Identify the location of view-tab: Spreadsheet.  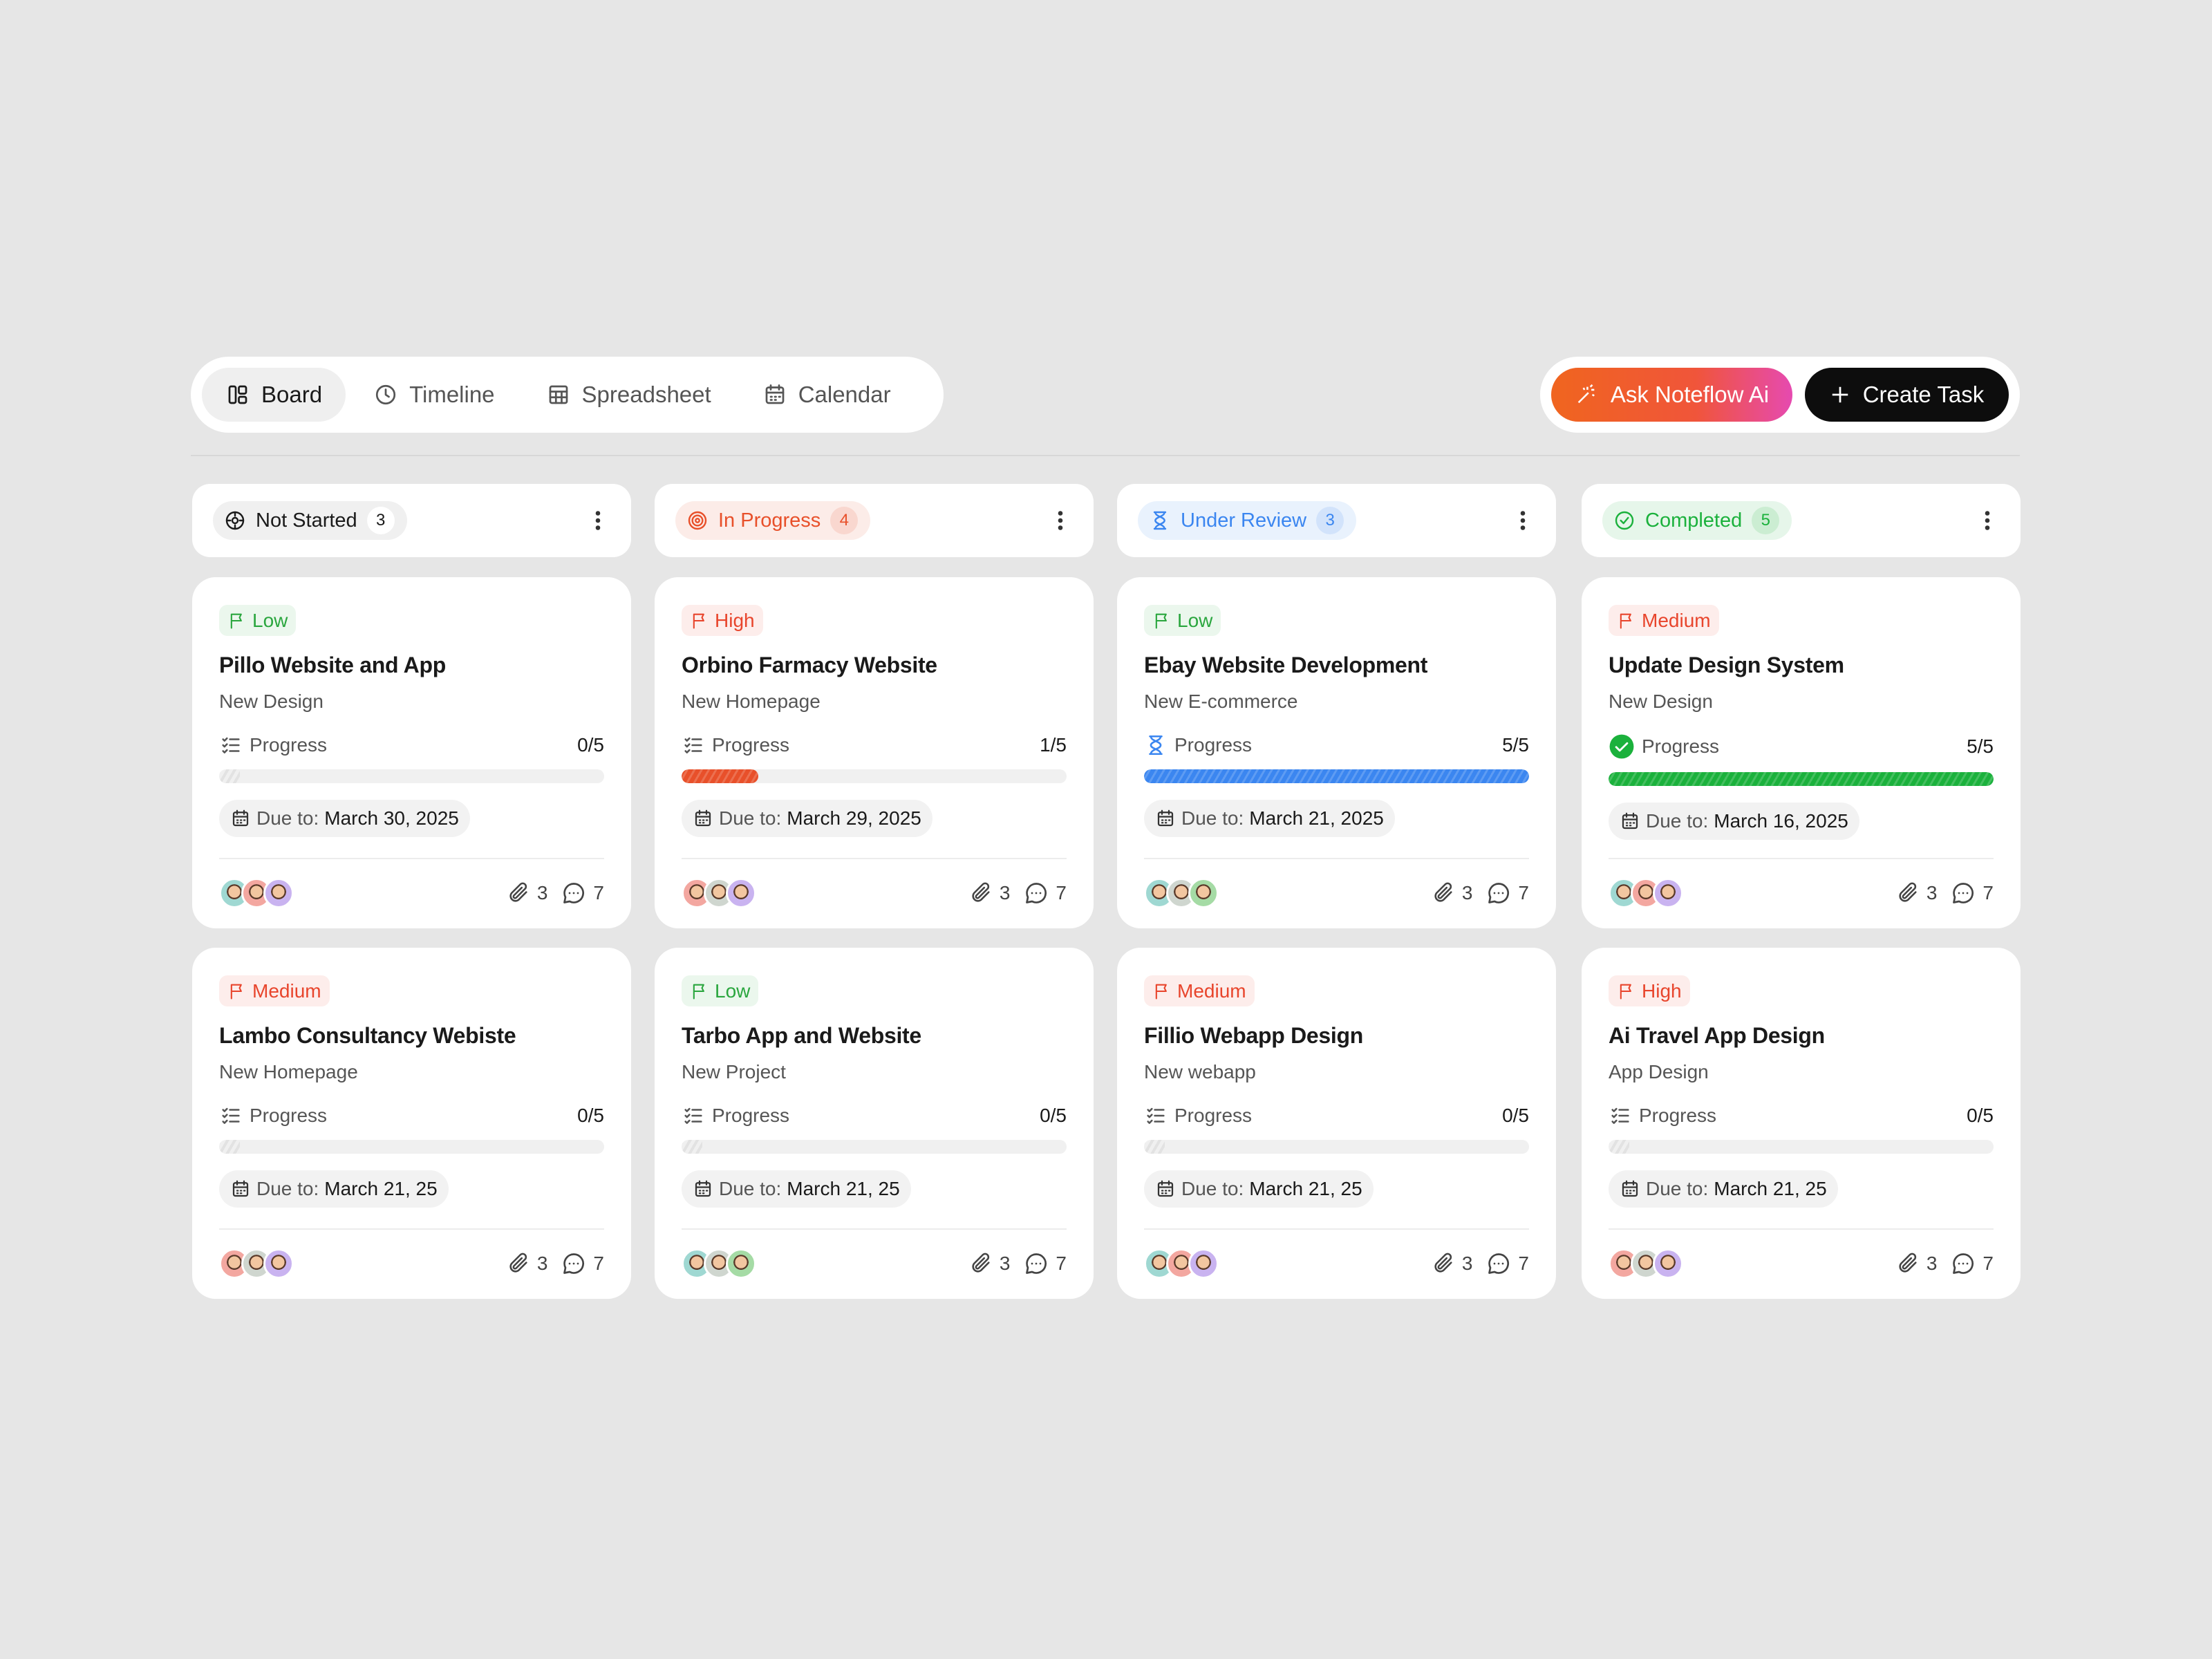
(629, 395).